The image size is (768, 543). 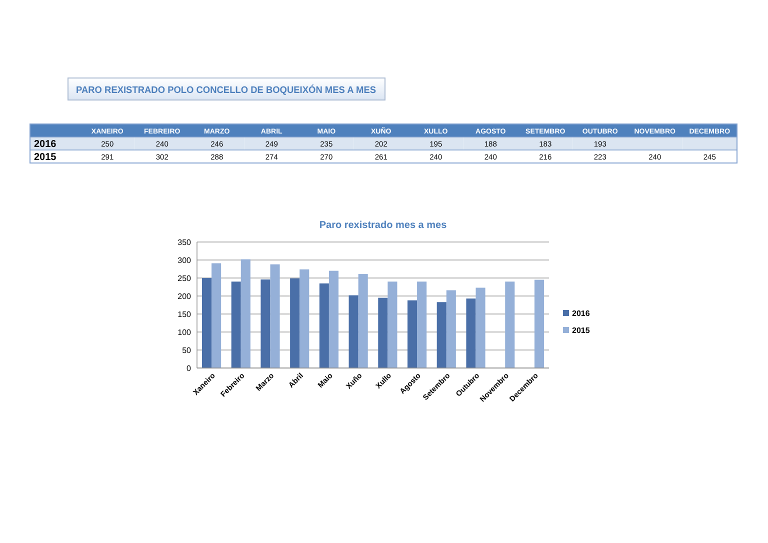 I want to click on legend-label: 2015, so click(x=581, y=330).